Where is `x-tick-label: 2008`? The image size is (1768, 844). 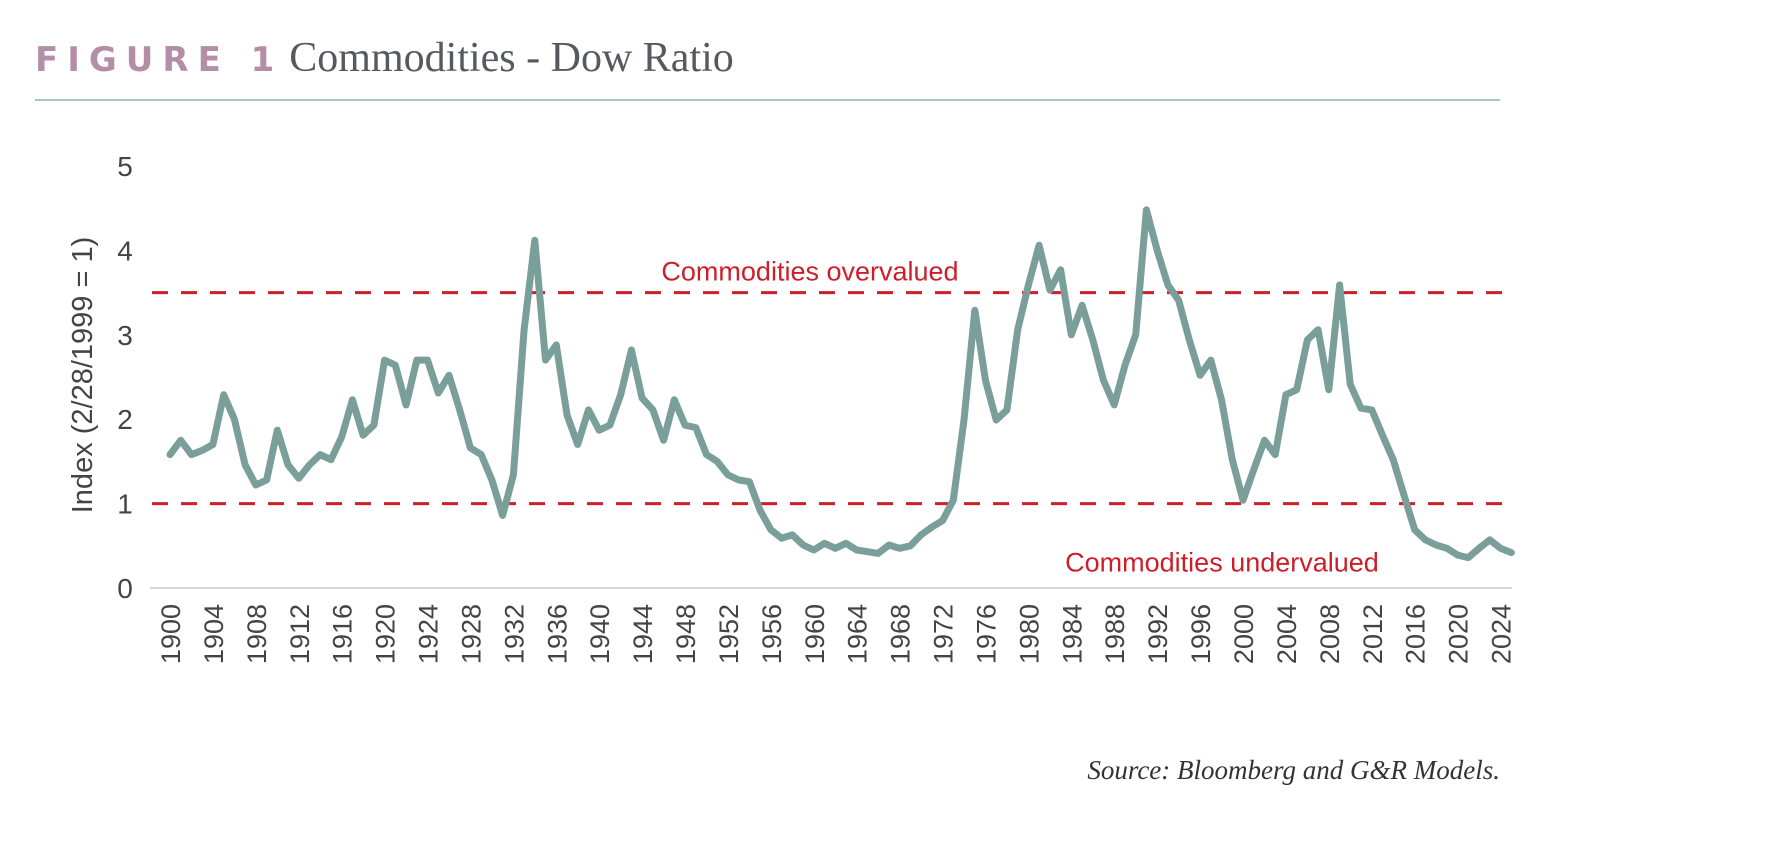 x-tick-label: 2008 is located at coordinates (1330, 634).